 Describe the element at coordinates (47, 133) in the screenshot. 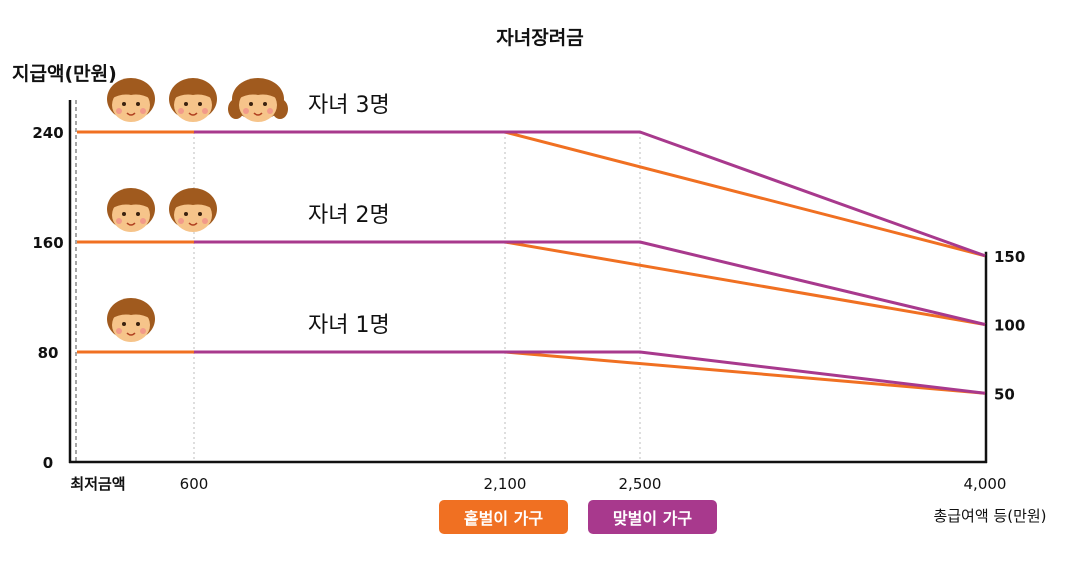

I see `y-tick-label: 240` at that location.